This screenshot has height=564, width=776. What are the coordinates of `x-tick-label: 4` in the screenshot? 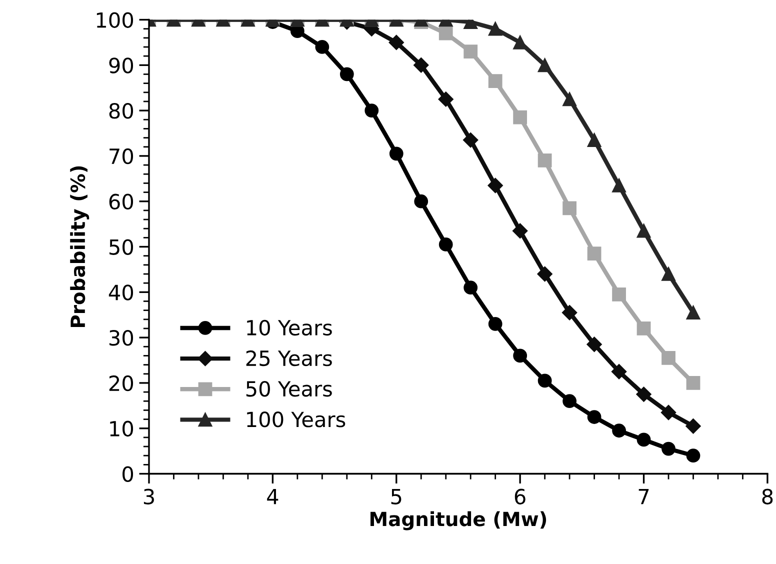 It's located at (272, 496).